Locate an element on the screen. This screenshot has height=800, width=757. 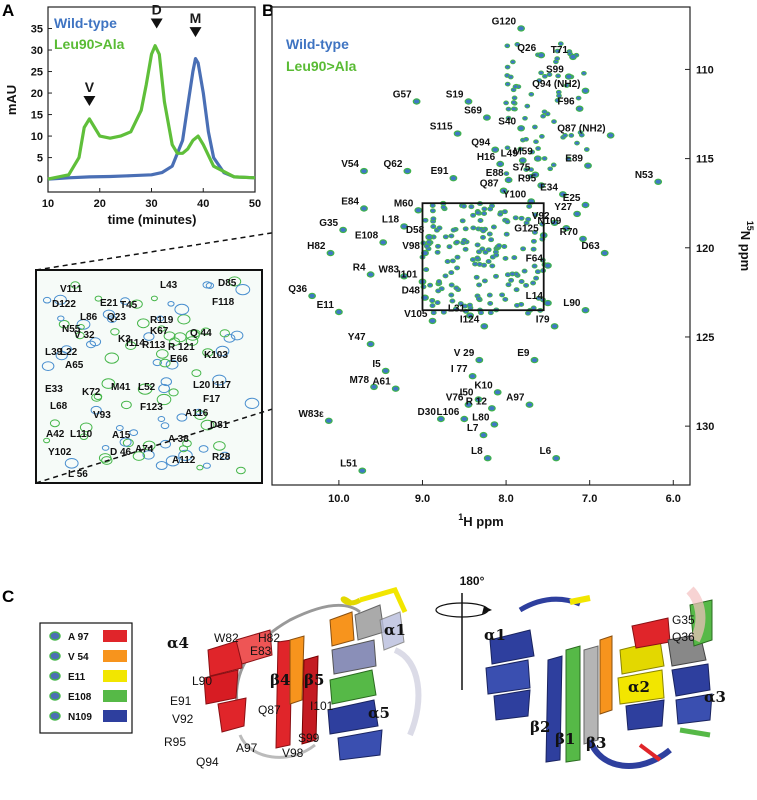
peak-assignment-label: E9 is located at coordinates (523, 353).